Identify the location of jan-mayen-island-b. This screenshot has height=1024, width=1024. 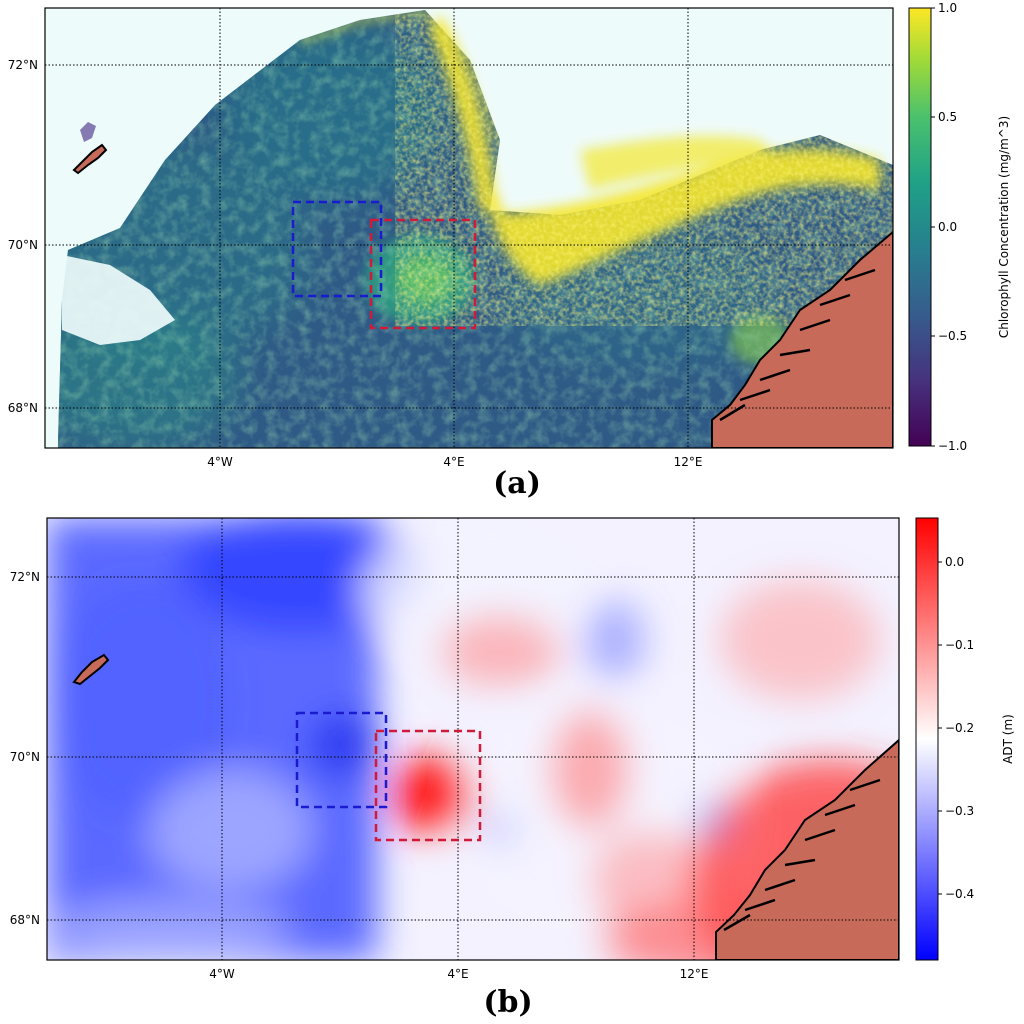
(91, 669).